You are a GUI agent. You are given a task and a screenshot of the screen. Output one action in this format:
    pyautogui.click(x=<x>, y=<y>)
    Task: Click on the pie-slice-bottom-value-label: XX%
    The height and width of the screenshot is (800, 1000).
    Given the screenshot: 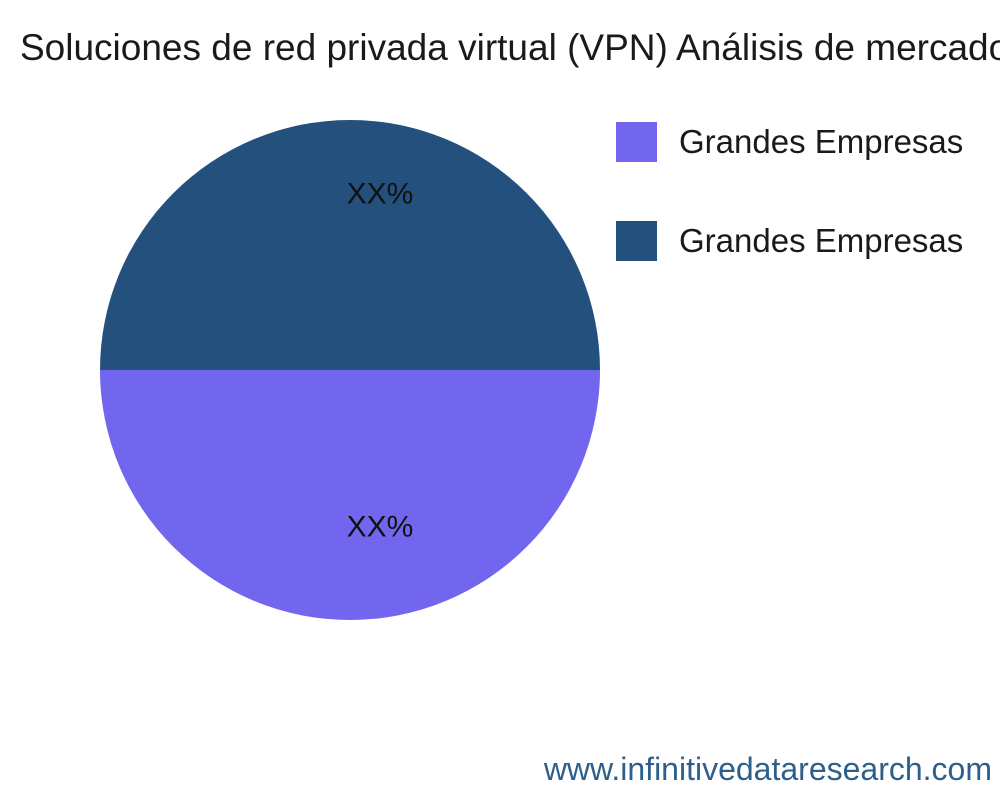 What is the action you would take?
    pyautogui.click(x=380, y=527)
    